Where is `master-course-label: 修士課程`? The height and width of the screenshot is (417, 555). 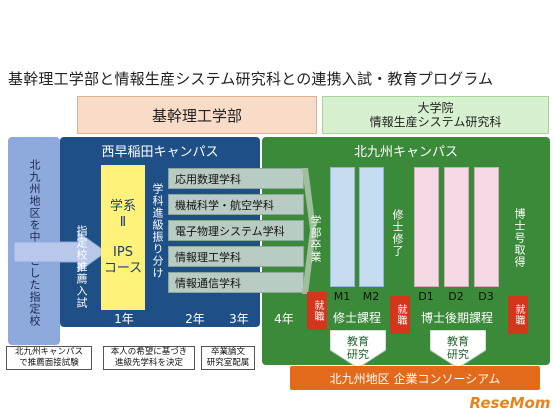
master-course-label: 修士課程 is located at coordinates (356, 317).